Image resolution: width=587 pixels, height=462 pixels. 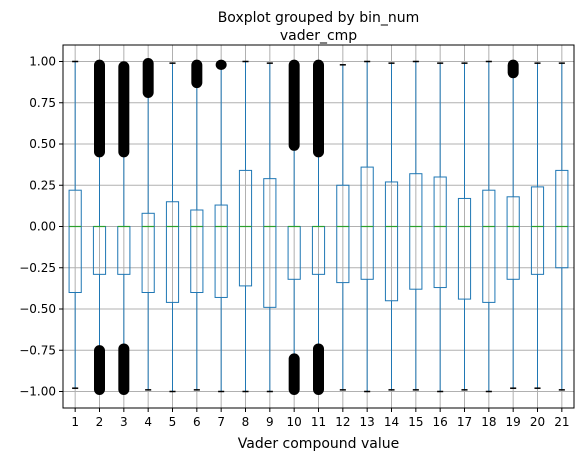 What do you see at coordinates (42, 144) in the screenshot?
I see `y-tick-label: 0.50` at bounding box center [42, 144].